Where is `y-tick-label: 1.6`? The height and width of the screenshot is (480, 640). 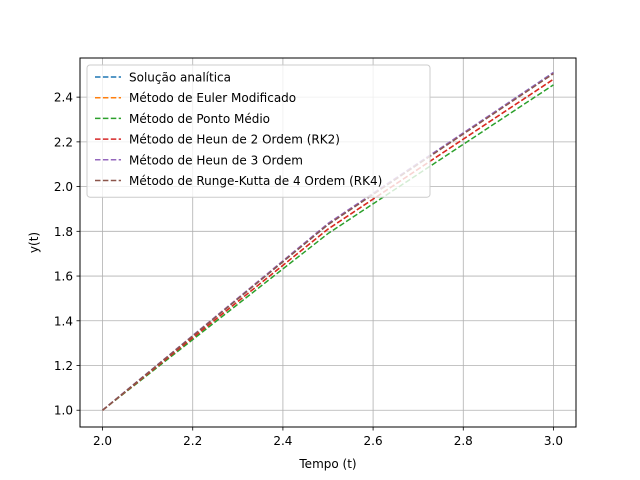 y-tick-label: 1.6 is located at coordinates (63, 277).